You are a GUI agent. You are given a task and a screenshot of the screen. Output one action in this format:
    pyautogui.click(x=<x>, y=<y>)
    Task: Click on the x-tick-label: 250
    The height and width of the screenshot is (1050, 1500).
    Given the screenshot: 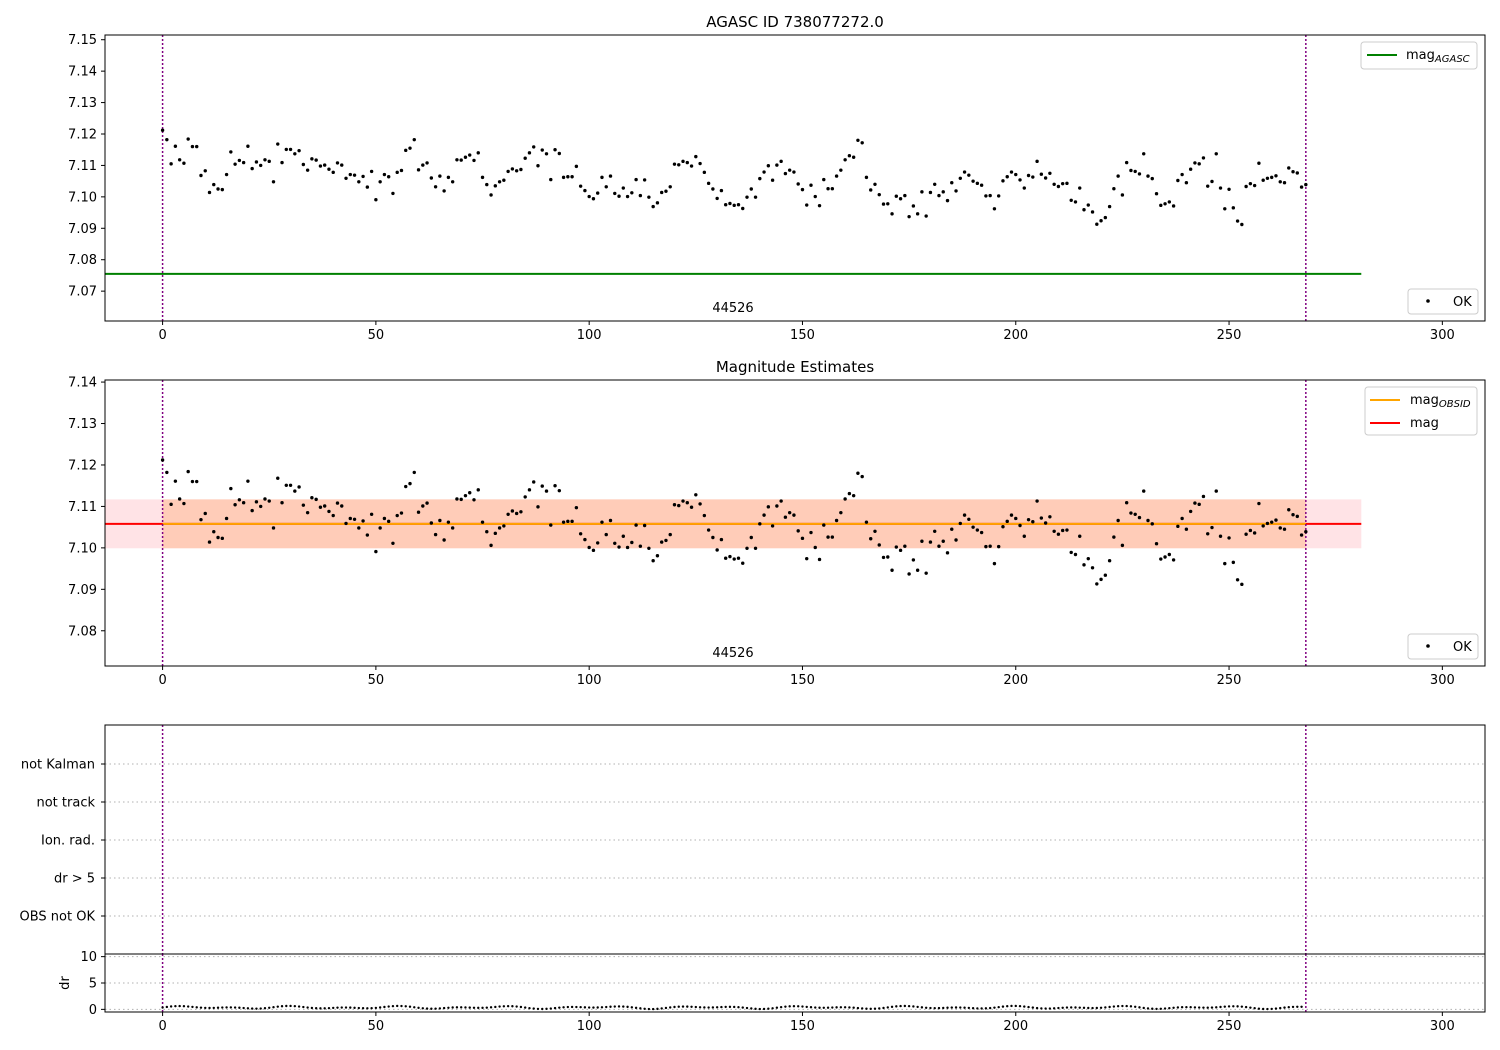 What is the action you would take?
    pyautogui.click(x=1229, y=680)
    